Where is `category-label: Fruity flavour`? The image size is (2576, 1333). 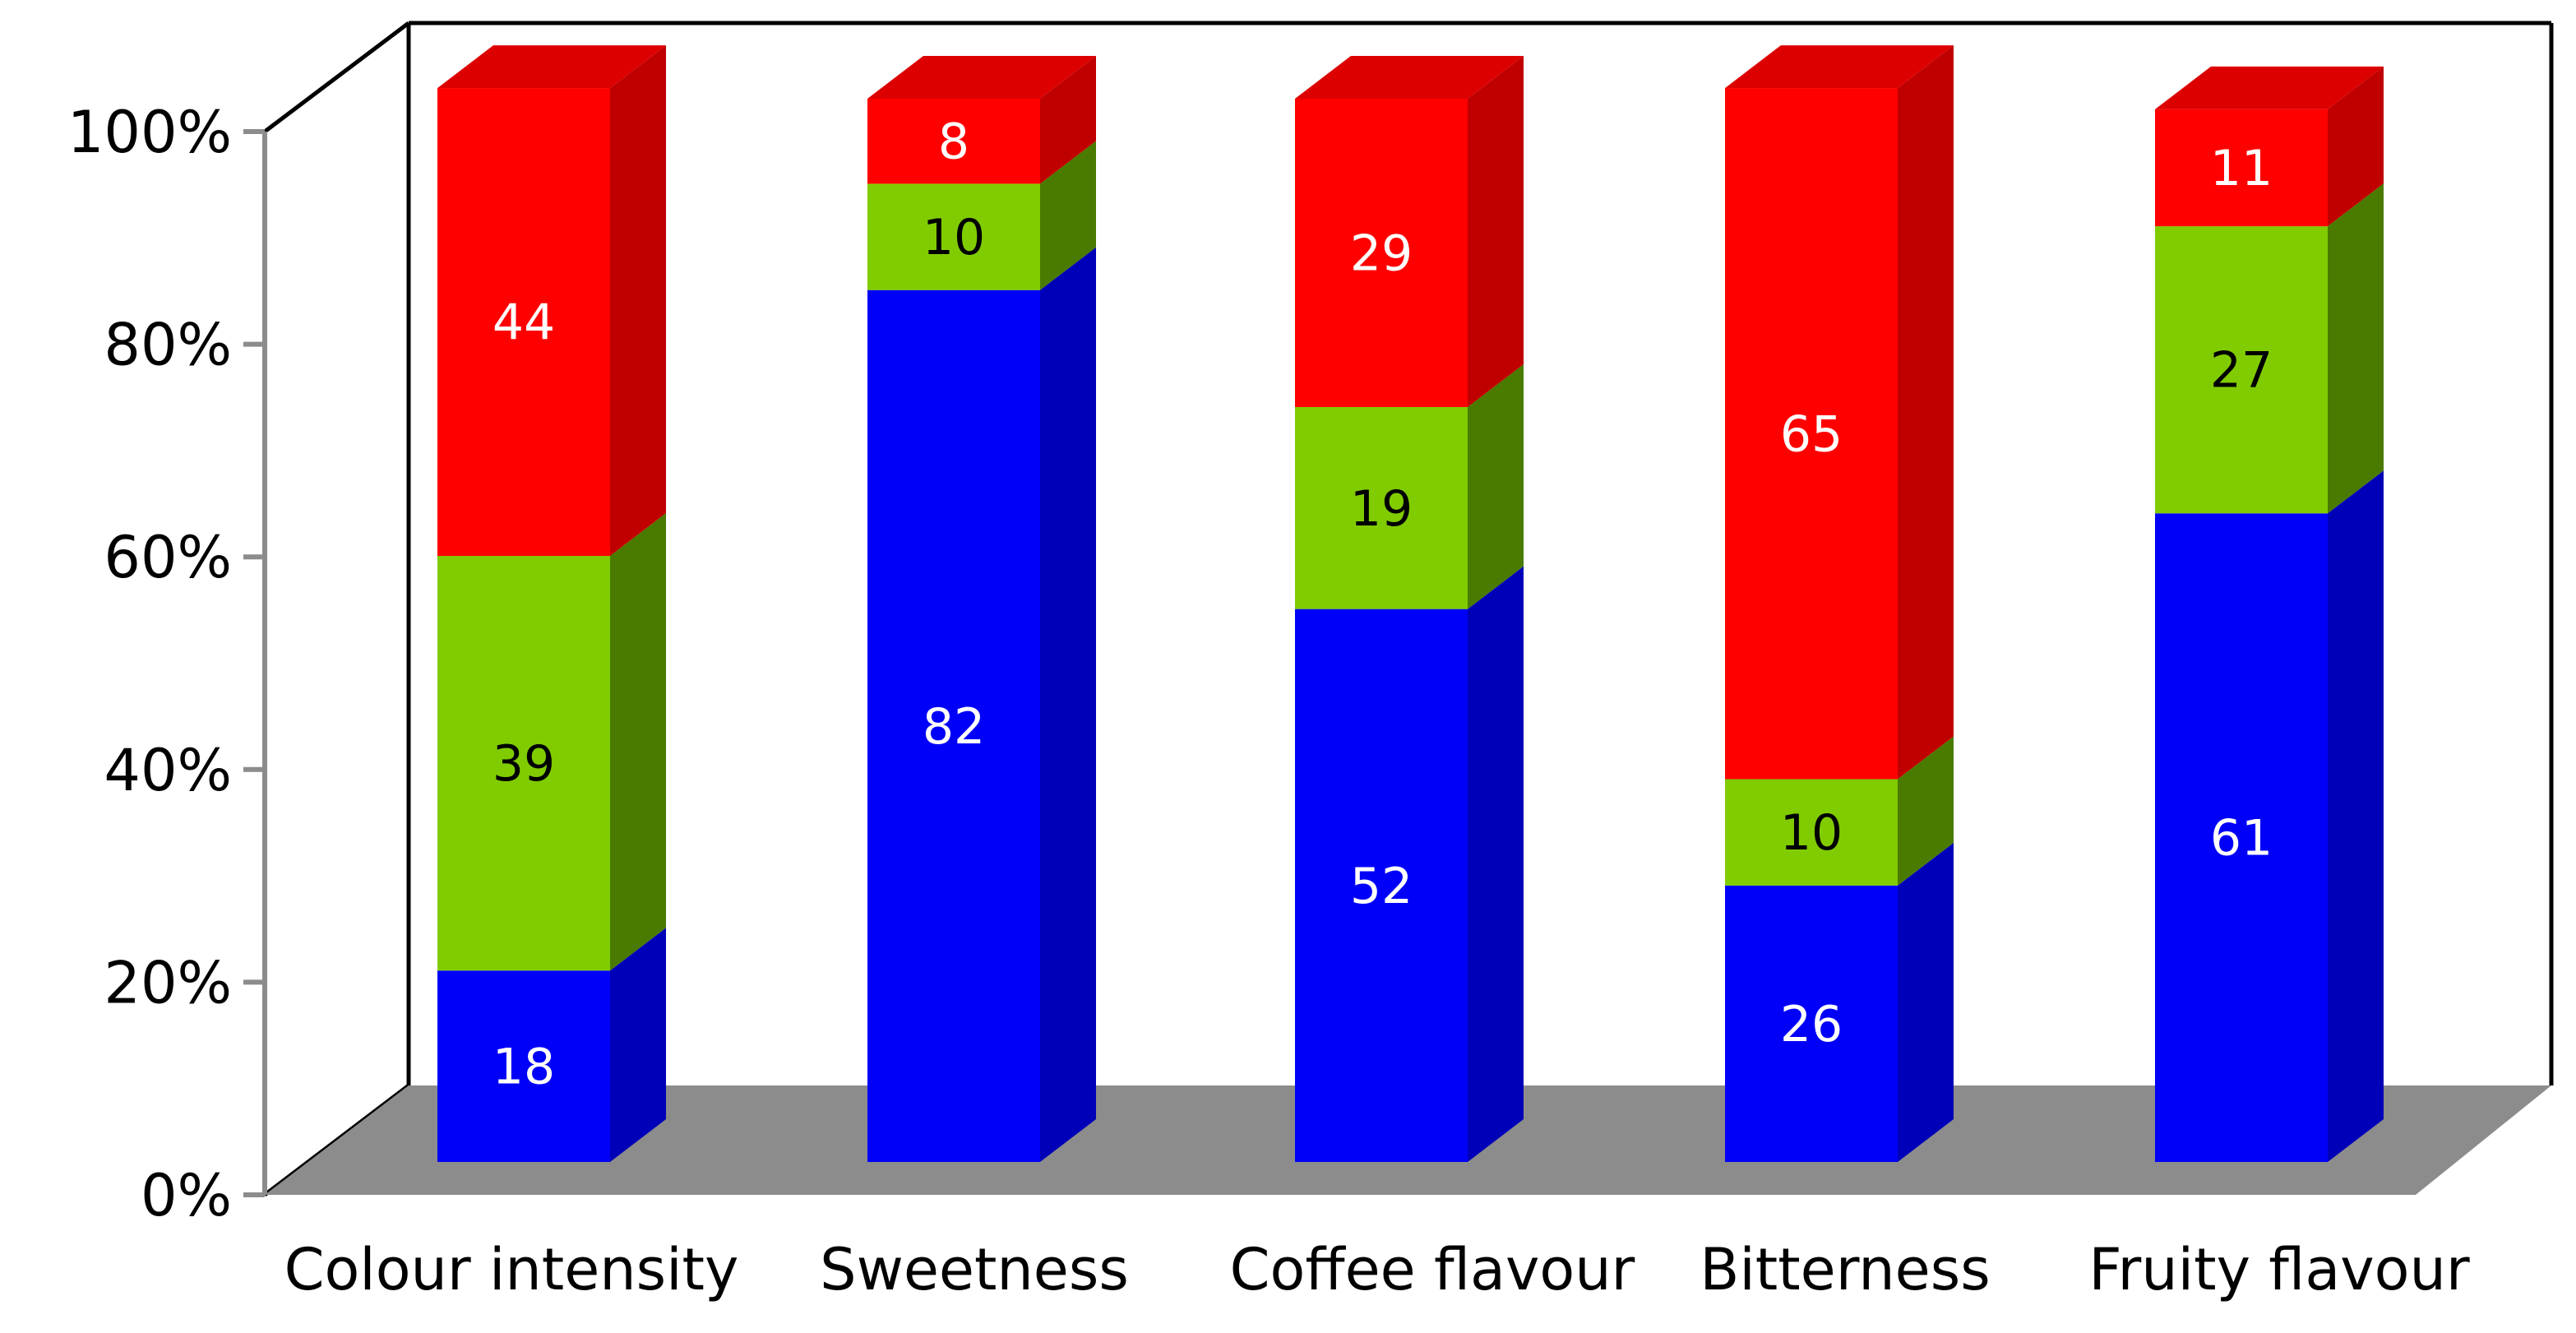
category-label: Fruity flavour is located at coordinates (2278, 1269).